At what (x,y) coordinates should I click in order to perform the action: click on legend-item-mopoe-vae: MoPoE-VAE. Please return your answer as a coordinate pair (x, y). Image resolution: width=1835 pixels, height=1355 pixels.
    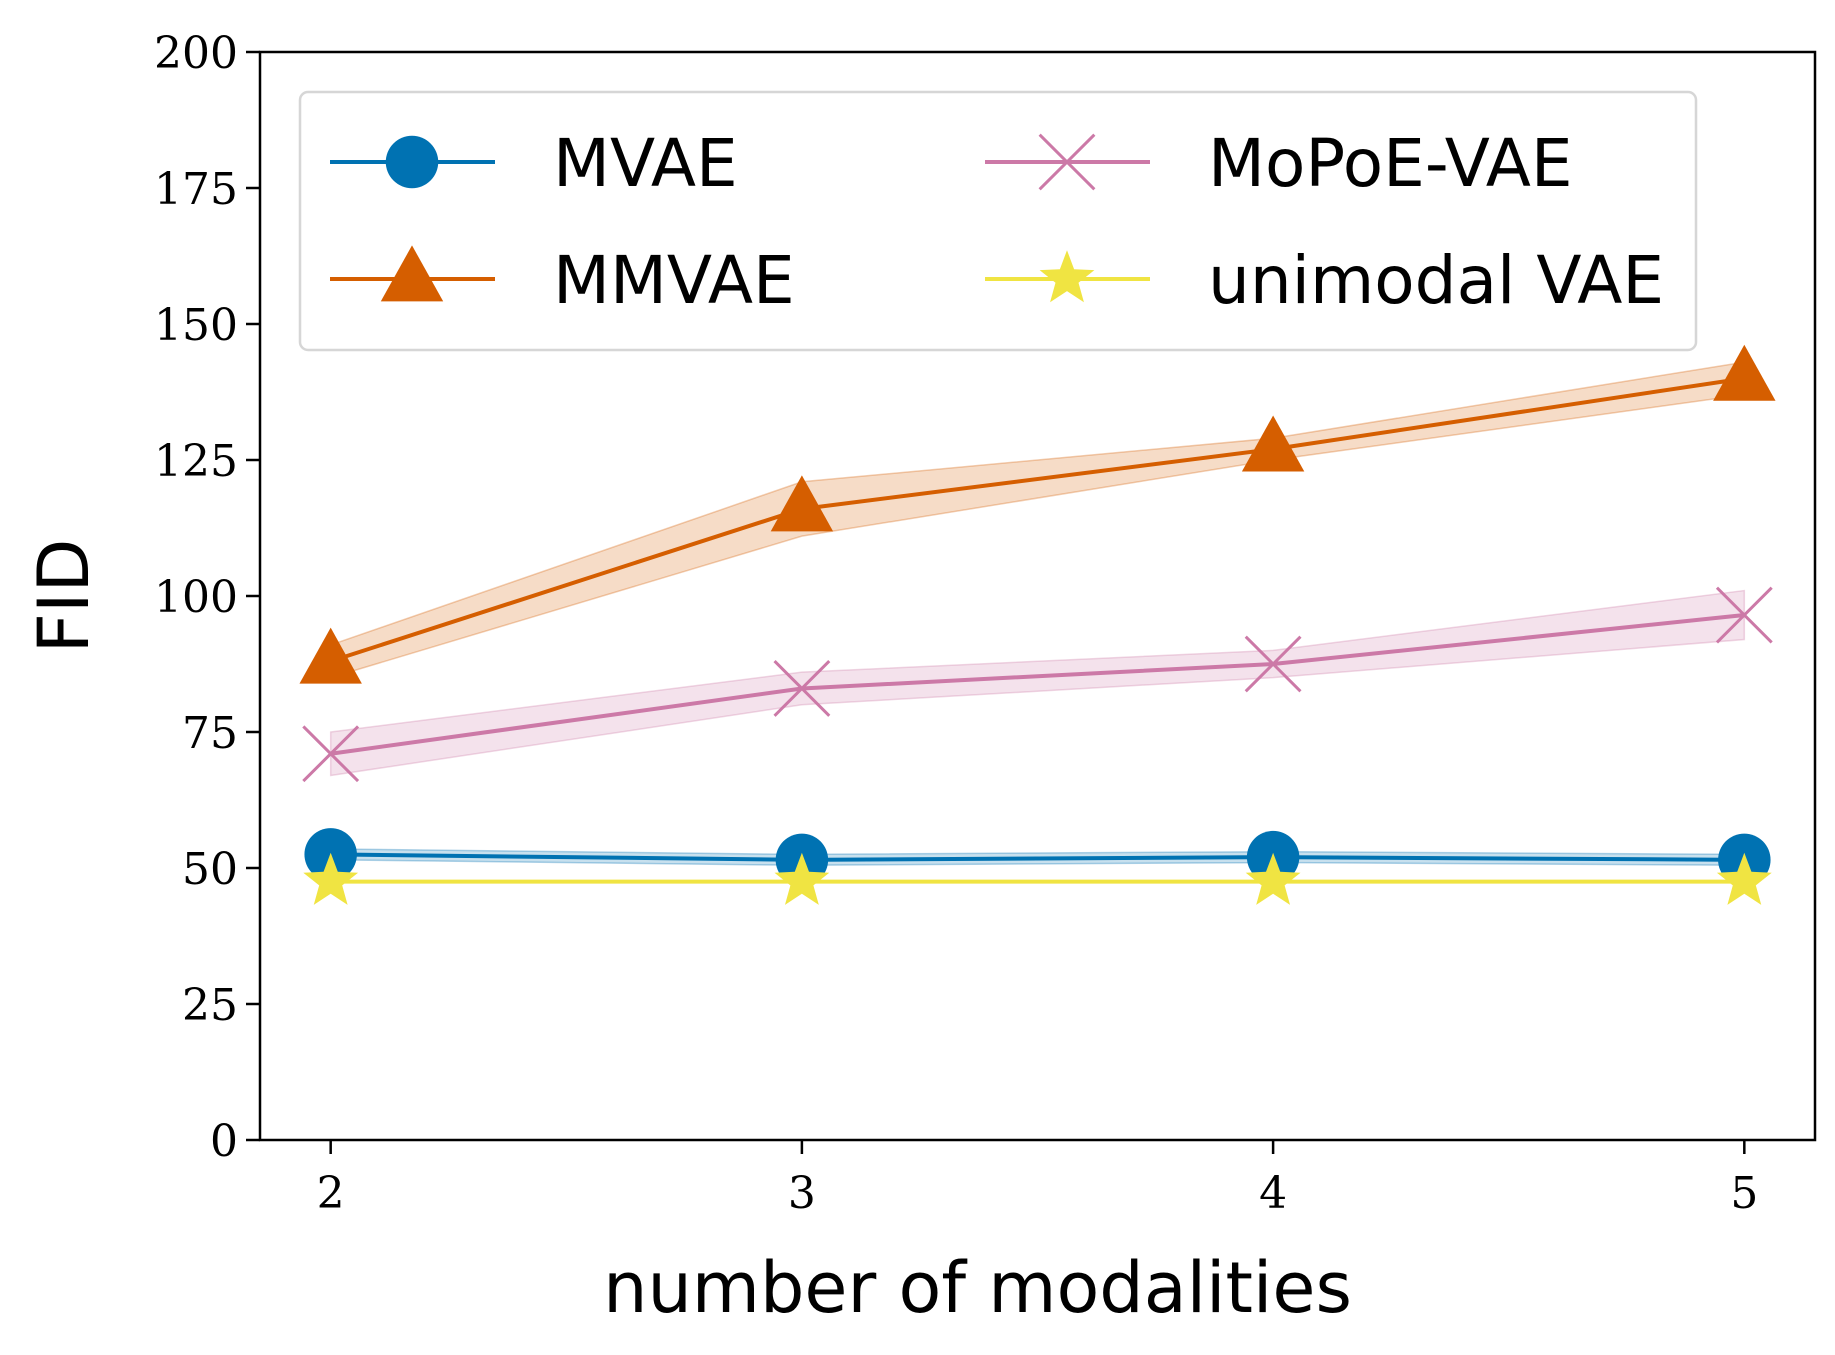
    Looking at the image, I should click on (1279, 163).